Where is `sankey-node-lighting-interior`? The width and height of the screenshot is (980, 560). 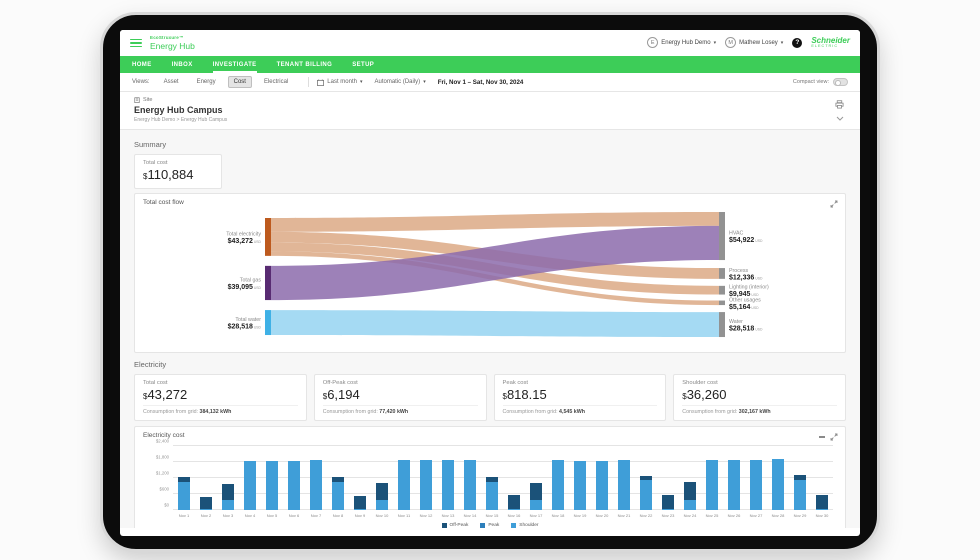
sankey-node-lighting-interior is located at coordinates (722, 290).